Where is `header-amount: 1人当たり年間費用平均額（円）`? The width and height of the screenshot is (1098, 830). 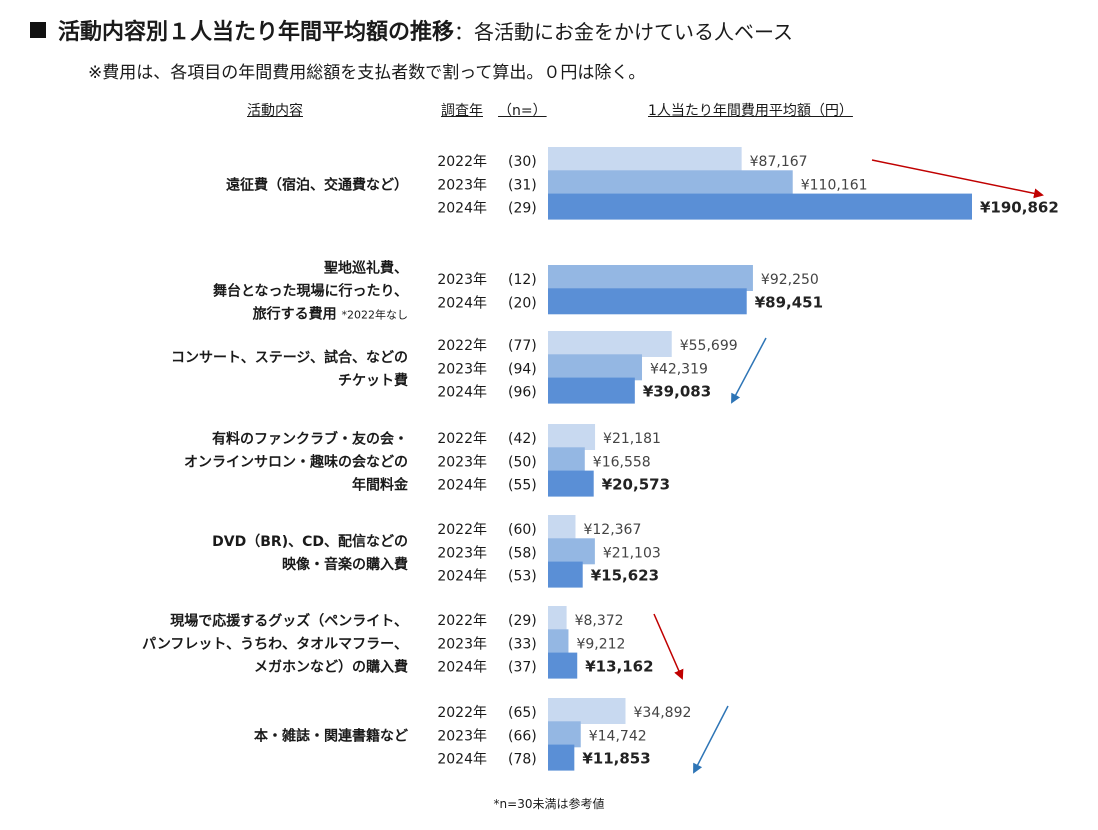
header-amount: 1人当たり年間費用平均額（円） is located at coordinates (750, 111).